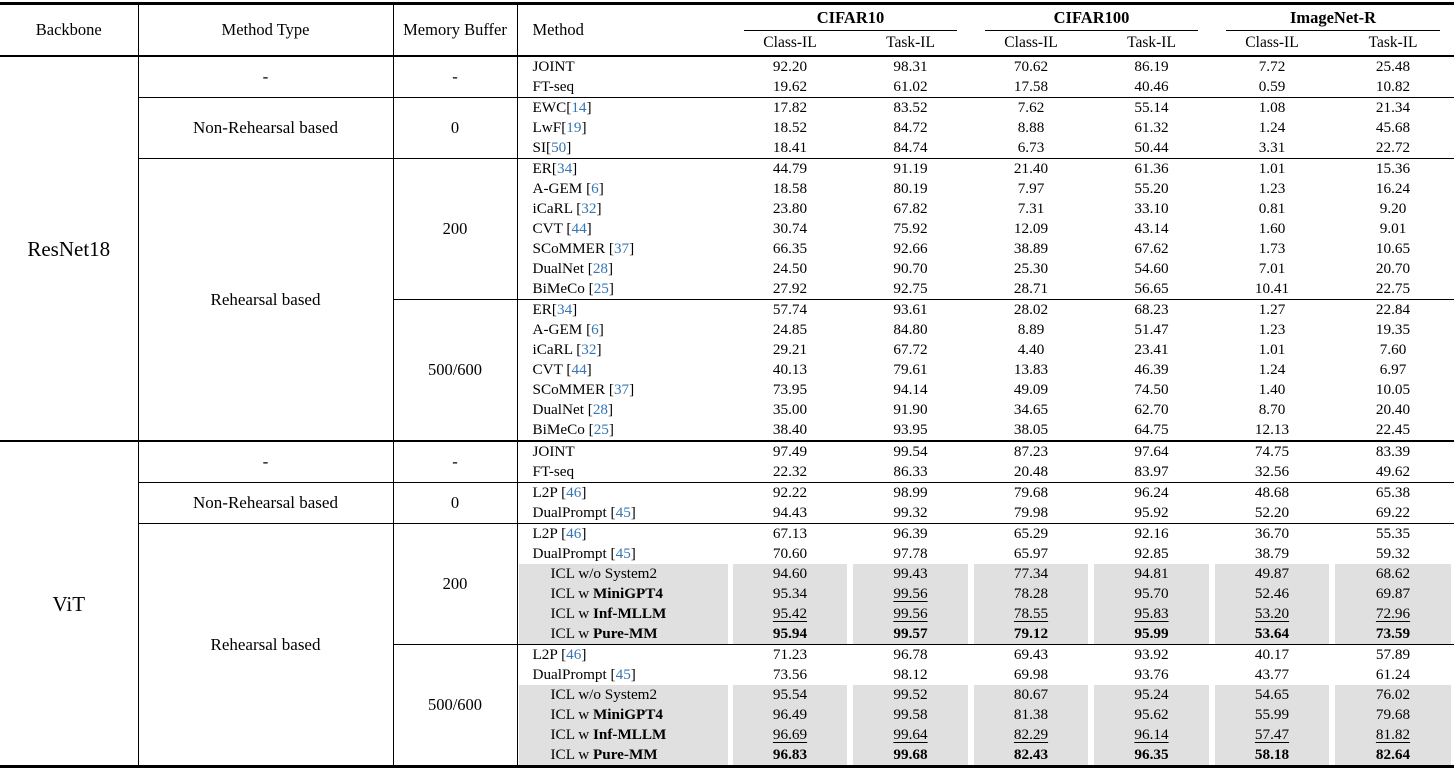  I want to click on value-cell: 18.41, so click(790, 148).